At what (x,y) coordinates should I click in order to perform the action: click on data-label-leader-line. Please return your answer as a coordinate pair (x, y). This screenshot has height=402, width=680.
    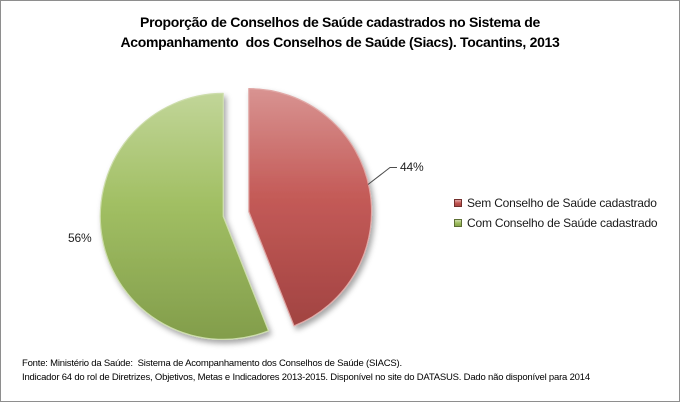
    Looking at the image, I should click on (382, 176).